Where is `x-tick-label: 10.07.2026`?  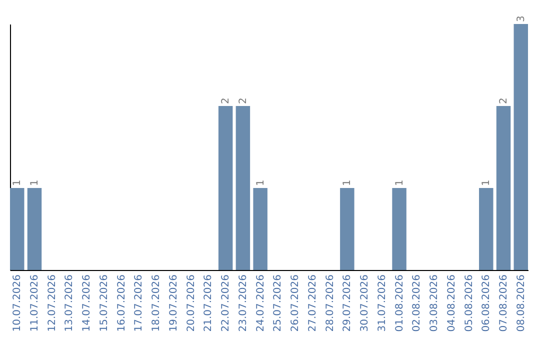
x-tick-label: 10.07.2026 is located at coordinates (18, 303).